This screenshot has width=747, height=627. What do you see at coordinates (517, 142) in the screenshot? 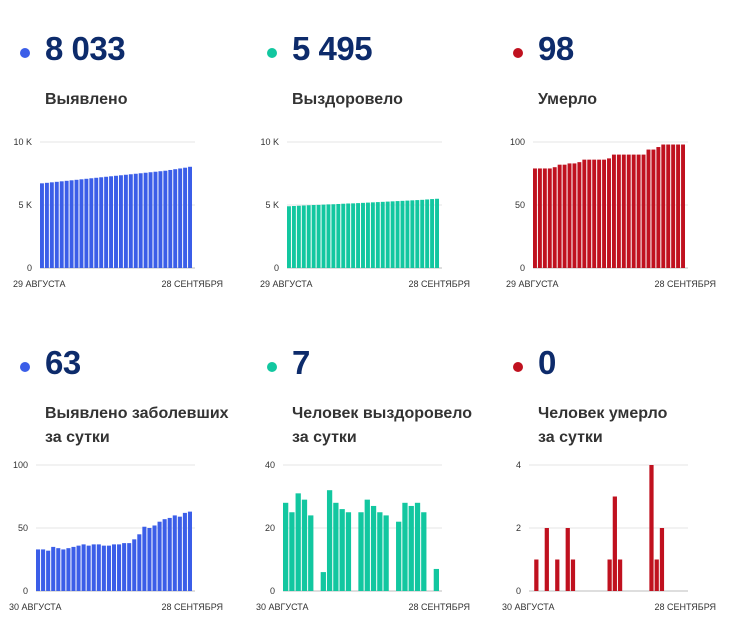
I see `y-tick-label: 100` at bounding box center [517, 142].